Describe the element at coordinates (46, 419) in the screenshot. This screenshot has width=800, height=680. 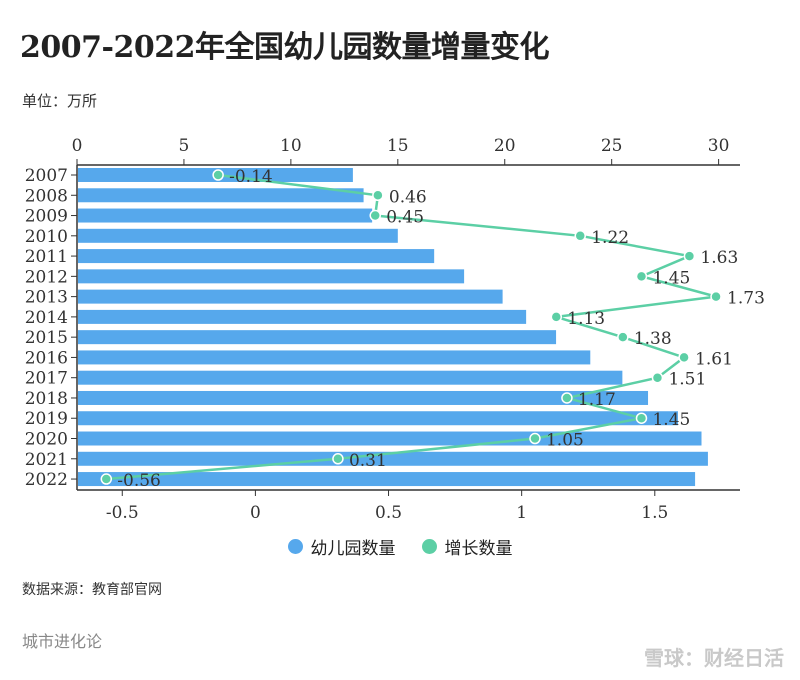
I see `category-label: 2019` at that location.